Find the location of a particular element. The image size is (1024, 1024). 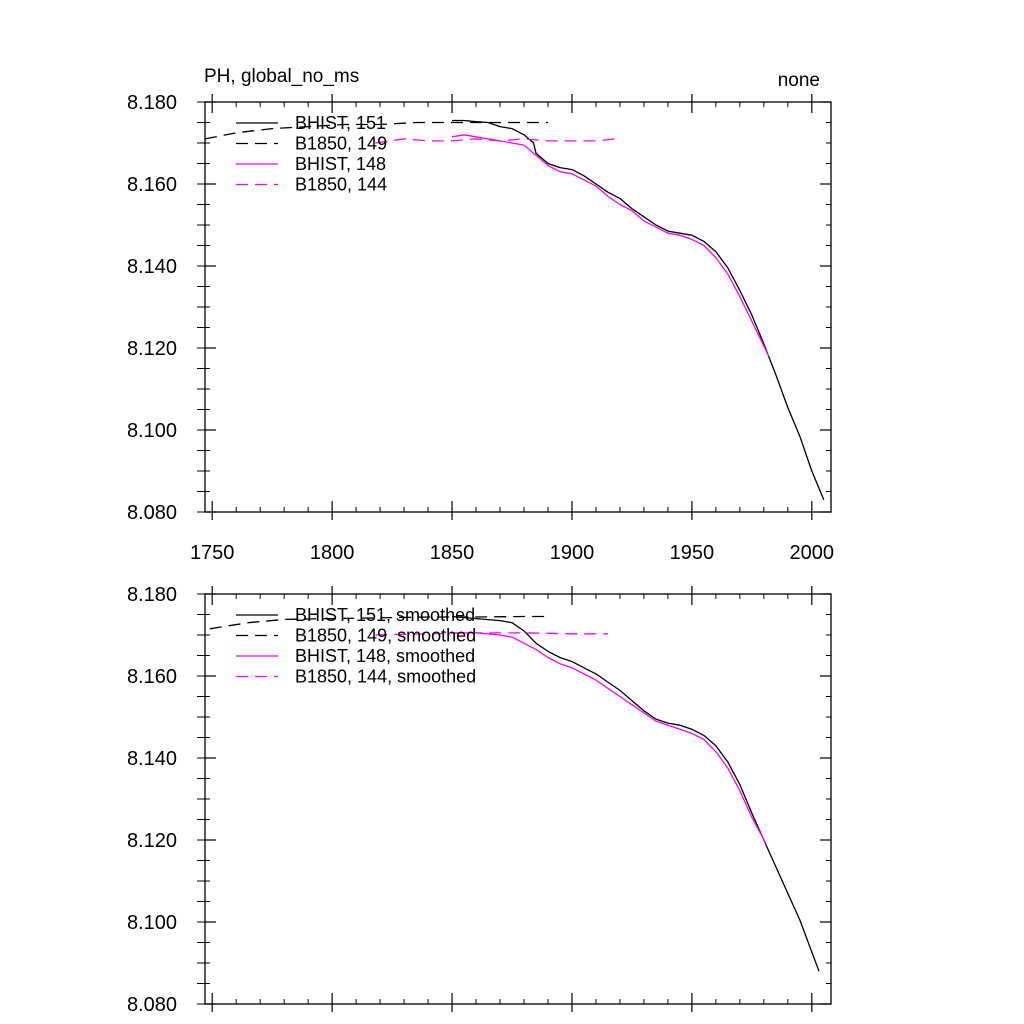

legend-label: B1850, 144 is located at coordinates (341, 185).